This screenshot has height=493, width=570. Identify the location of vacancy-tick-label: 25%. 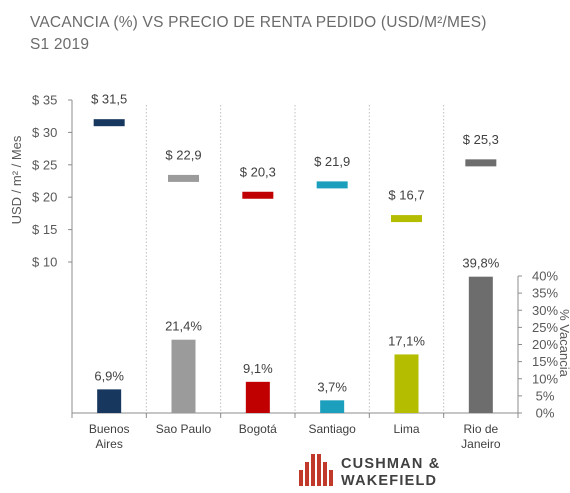
(545, 327).